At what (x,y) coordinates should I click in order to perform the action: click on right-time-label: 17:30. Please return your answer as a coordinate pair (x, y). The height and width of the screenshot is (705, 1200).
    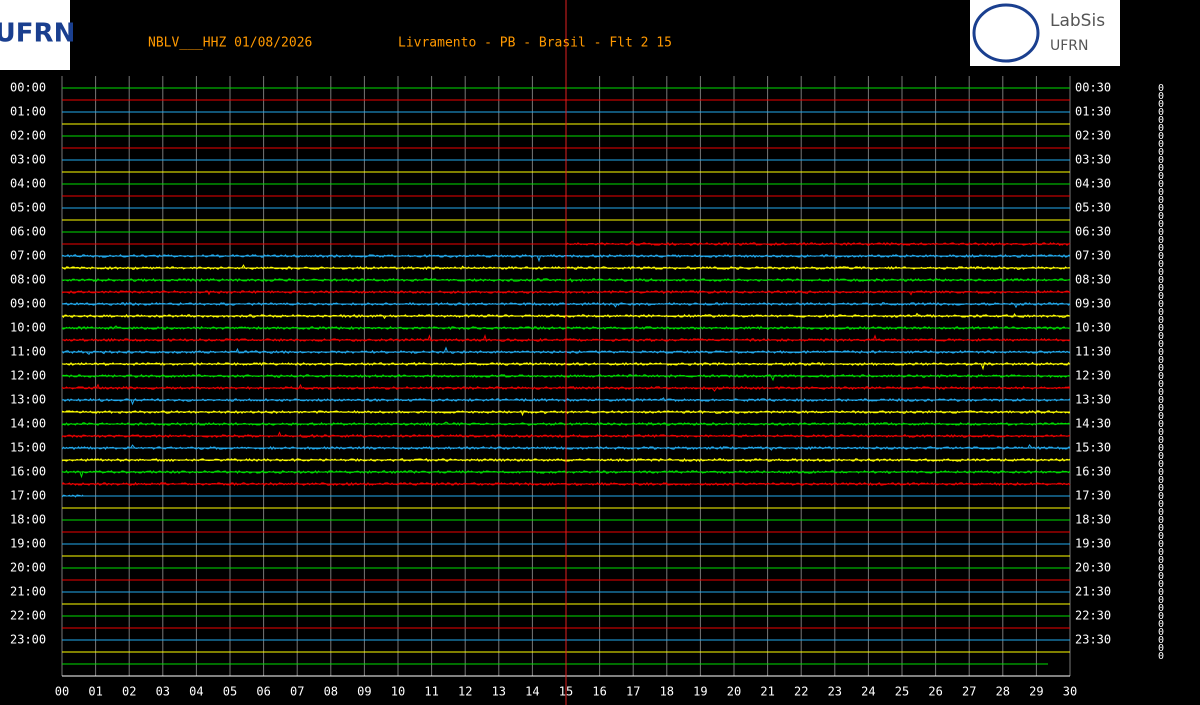
    Looking at the image, I should click on (1093, 496).